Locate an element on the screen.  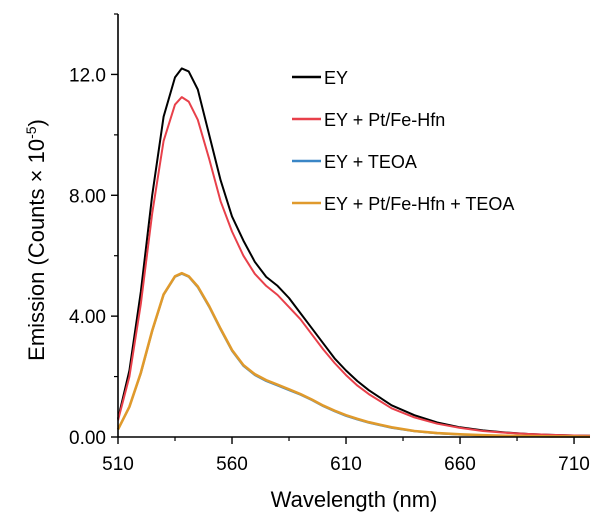
legend-label: EY + Pt/Fe-Hfn + TEOA is located at coordinates (419, 204).